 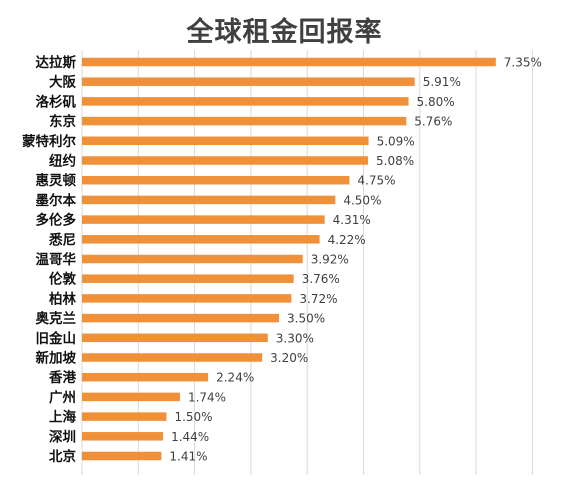 What do you see at coordinates (56, 358) in the screenshot?
I see `category-label: 新加坡` at bounding box center [56, 358].